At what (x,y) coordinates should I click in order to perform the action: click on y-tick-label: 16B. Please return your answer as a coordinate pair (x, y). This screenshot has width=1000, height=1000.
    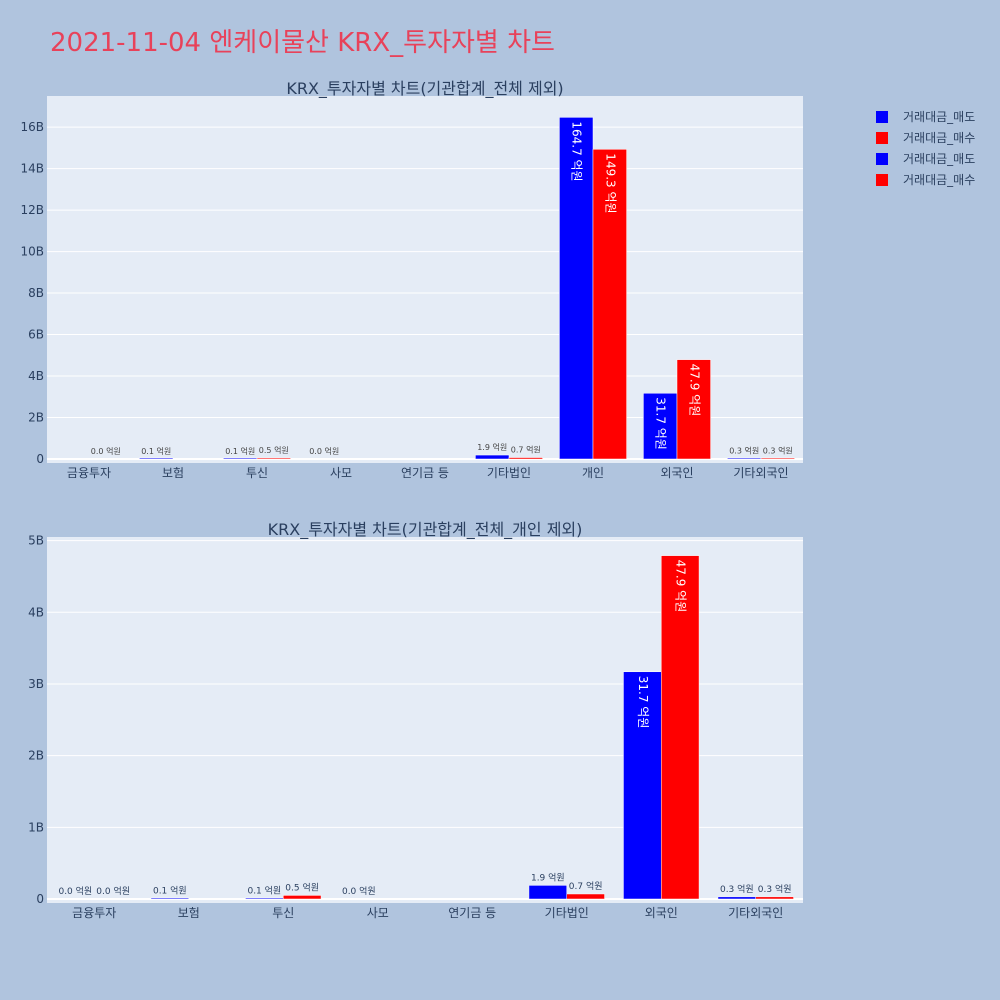
    Looking at the image, I should click on (32, 127).